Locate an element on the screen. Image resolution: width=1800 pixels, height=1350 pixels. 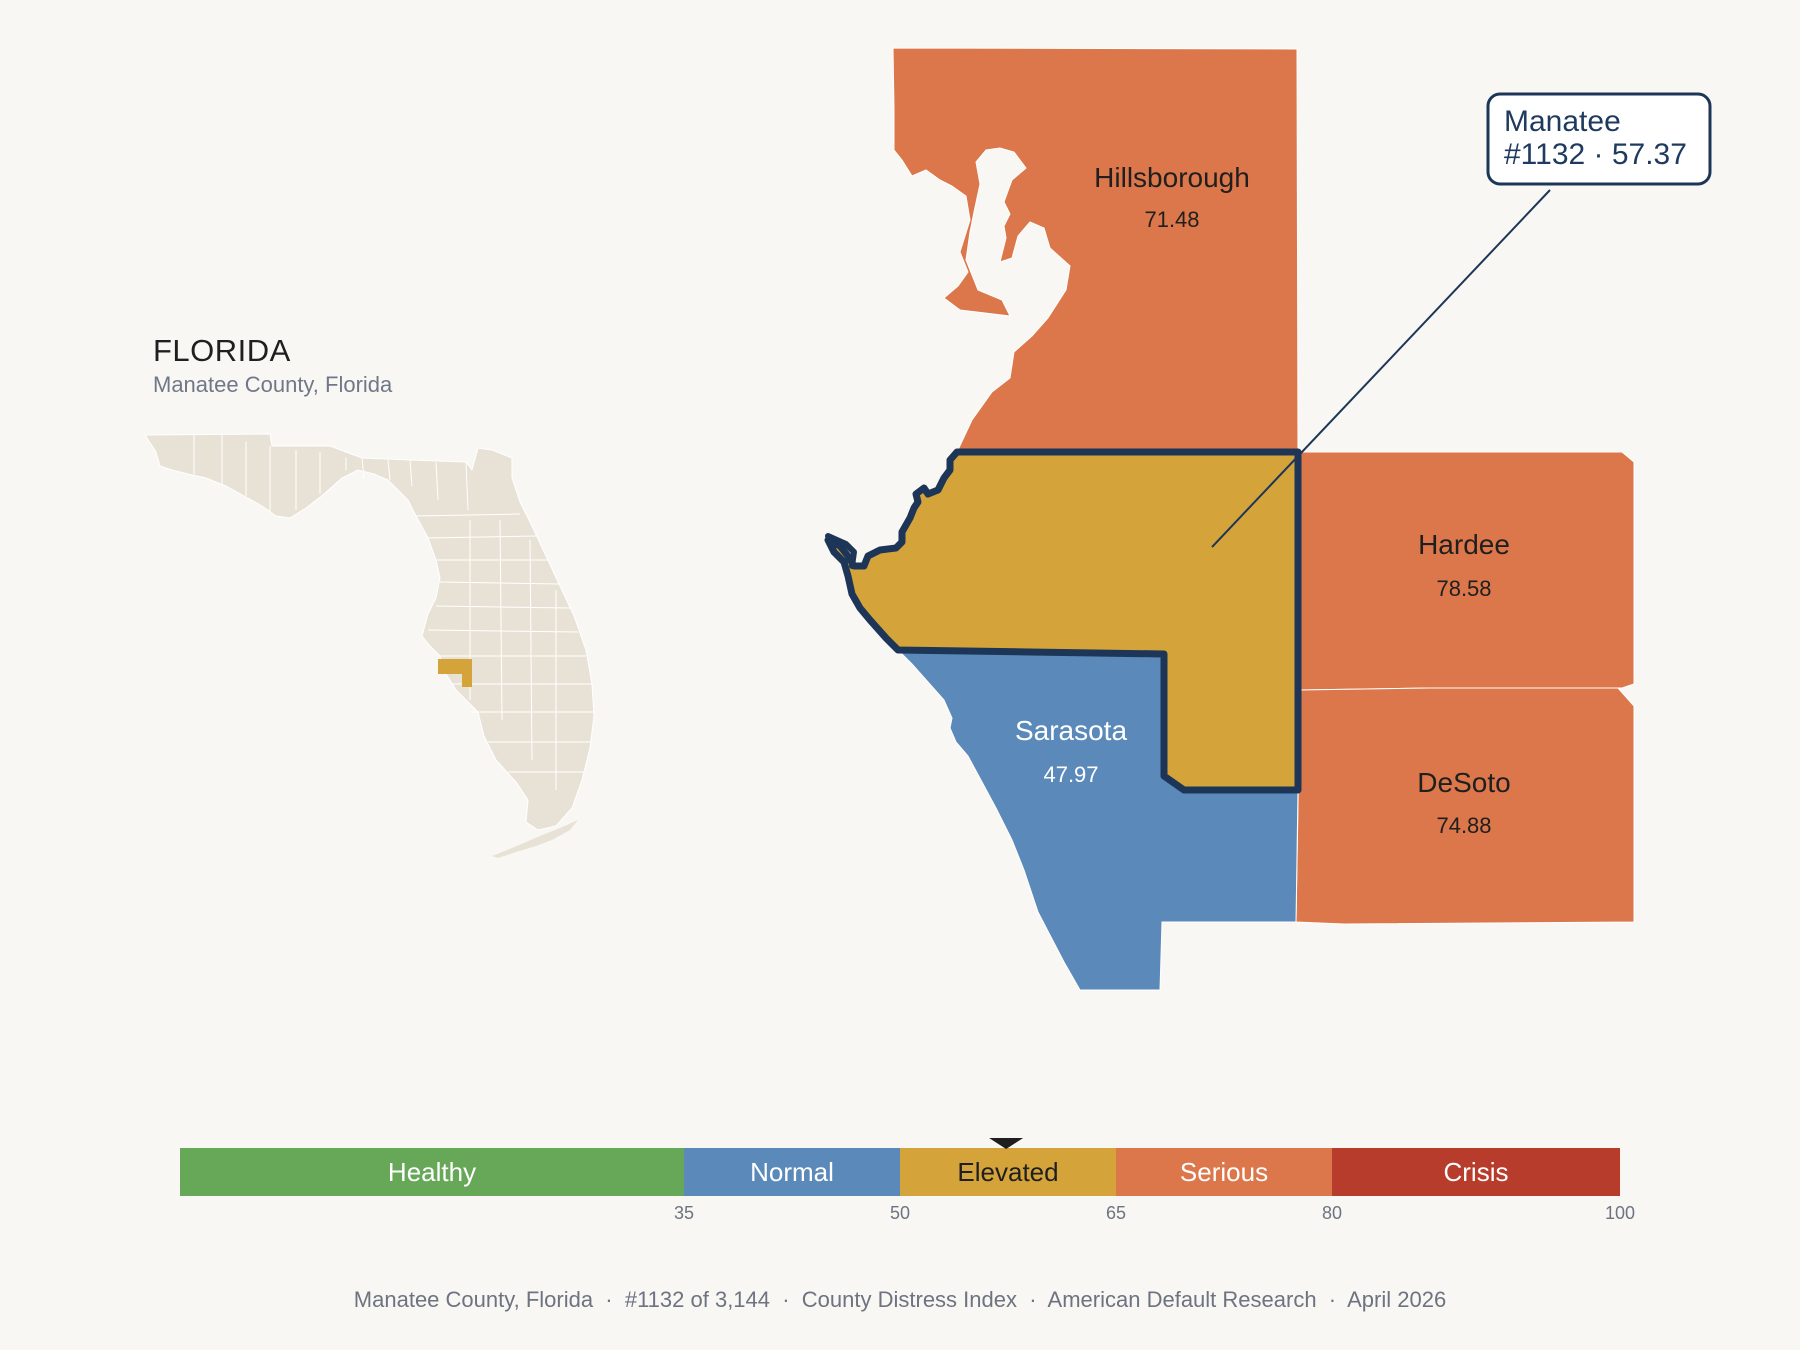
legend-label-crisis: Crisis is located at coordinates (1476, 1172).